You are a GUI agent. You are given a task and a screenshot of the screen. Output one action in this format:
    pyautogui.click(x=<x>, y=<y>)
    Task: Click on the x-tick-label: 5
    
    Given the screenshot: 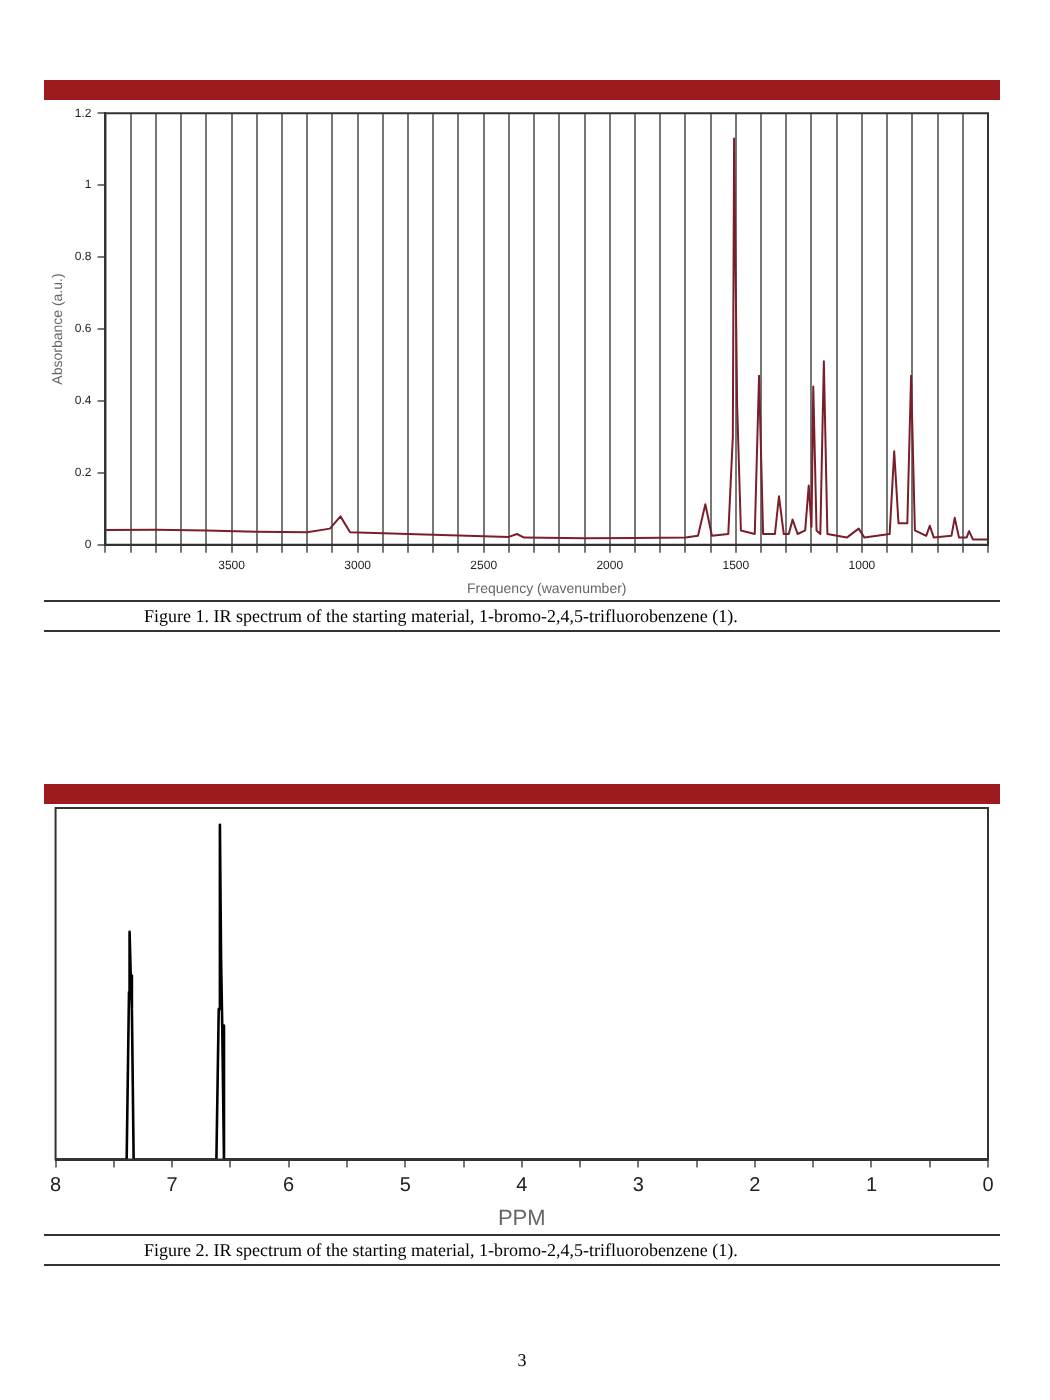 What is the action you would take?
    pyautogui.click(x=405, y=1186)
    